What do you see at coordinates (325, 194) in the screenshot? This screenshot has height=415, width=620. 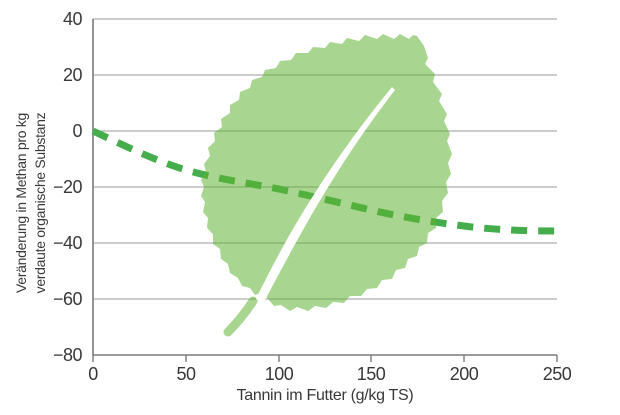 I see `leaf-midrib-vein` at bounding box center [325, 194].